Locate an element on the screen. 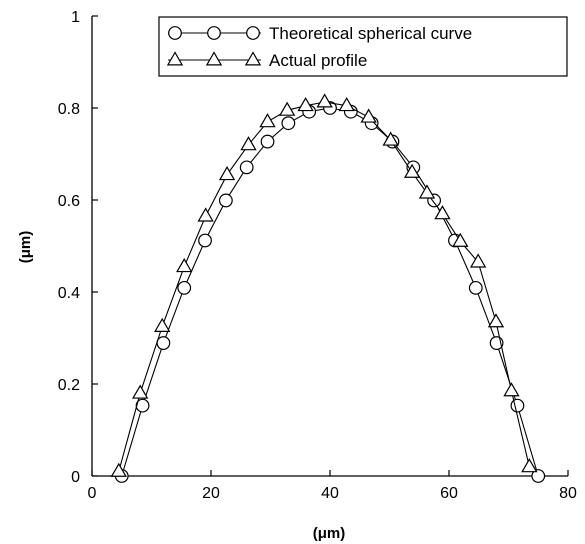  y-tick-label: 0.2 is located at coordinates (69, 385).